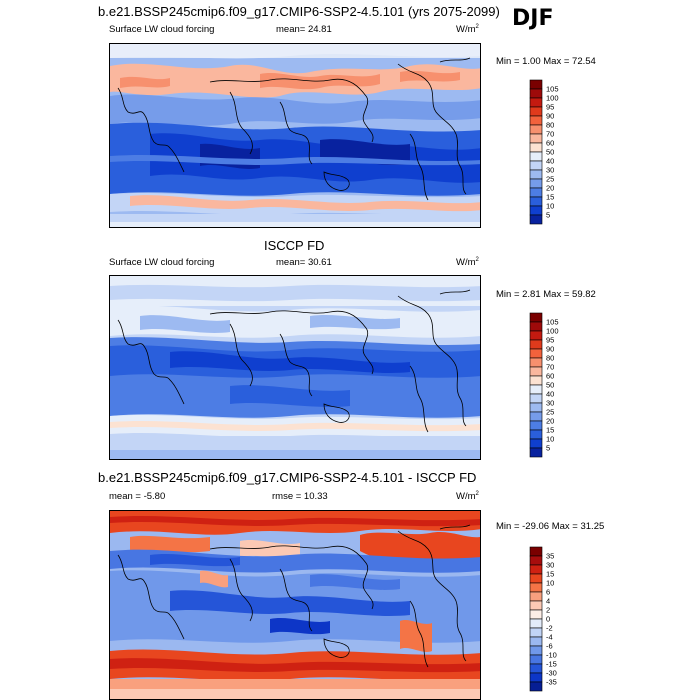 This screenshot has width=700, height=700. I want to click on panel3-units: W/m2, so click(467, 496).